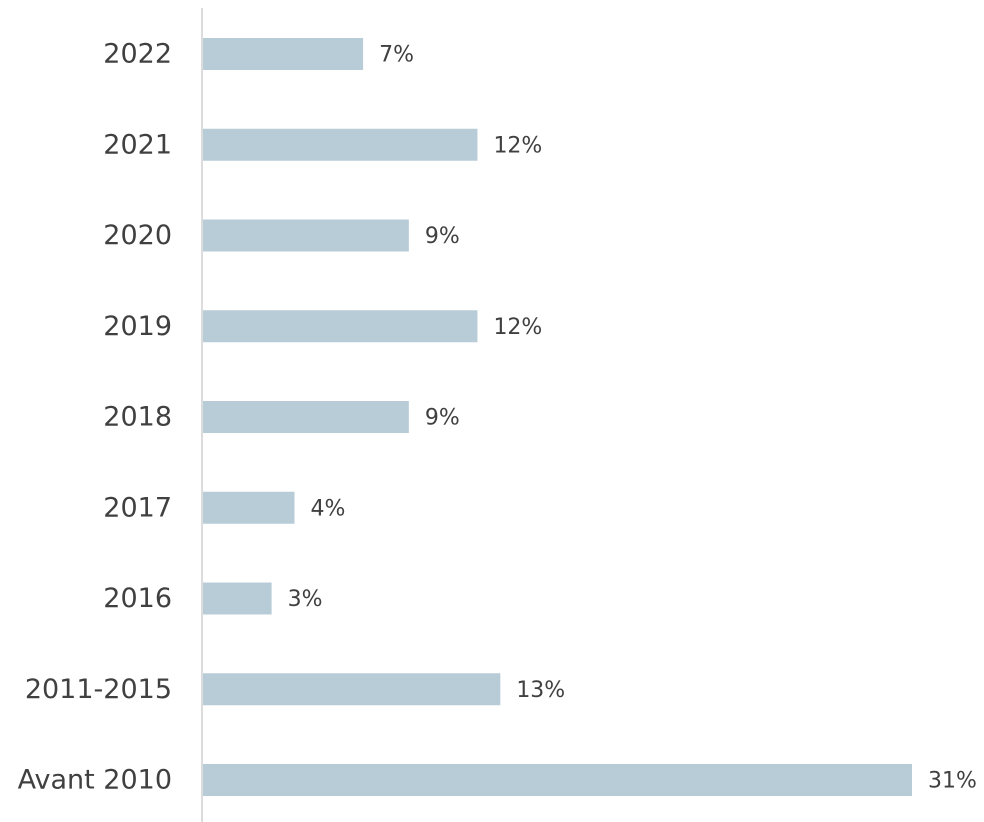 This screenshot has height=822, width=984. What do you see at coordinates (137, 326) in the screenshot?
I see `category-label: 2019` at bounding box center [137, 326].